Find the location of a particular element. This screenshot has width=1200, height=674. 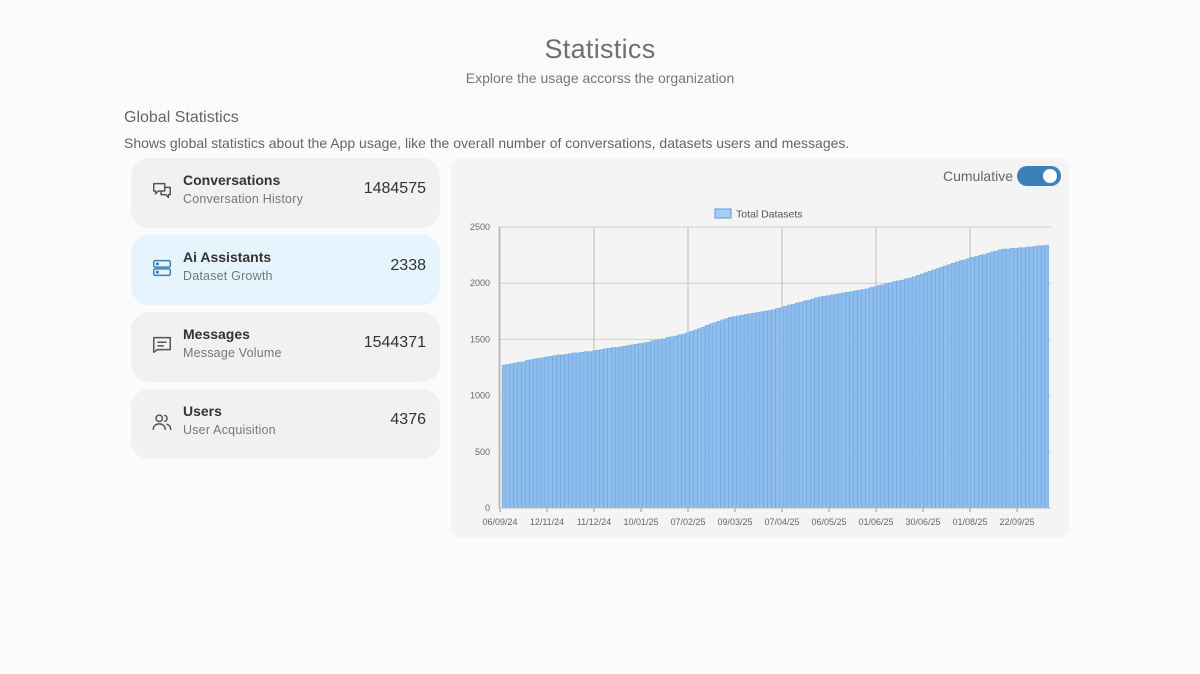

card-ai-assistants: Ai Assistants Dataset Growth 2338 is located at coordinates (285, 270).